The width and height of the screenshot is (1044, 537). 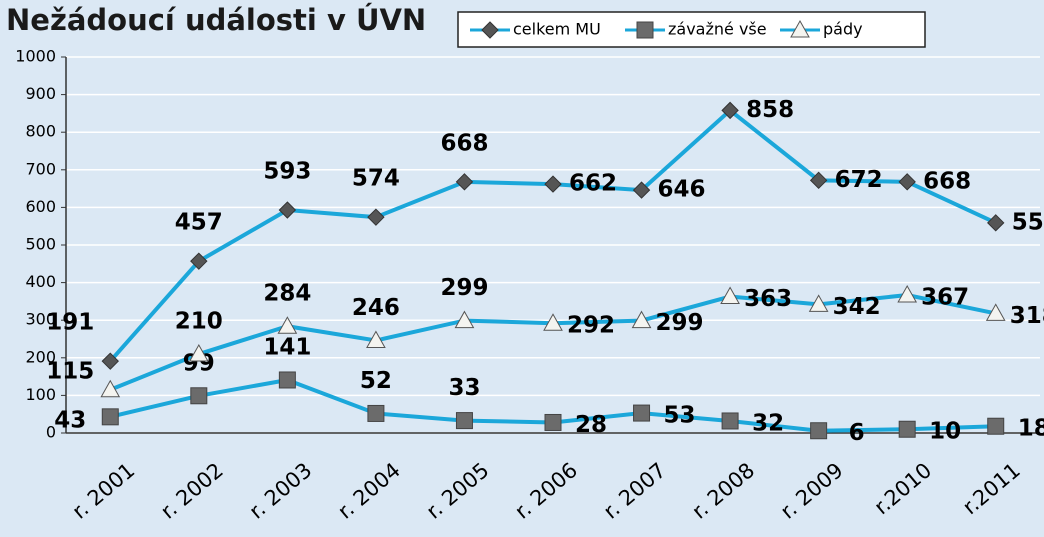 What do you see at coordinates (376, 381) in the screenshot?
I see `data-label: 52` at bounding box center [376, 381].